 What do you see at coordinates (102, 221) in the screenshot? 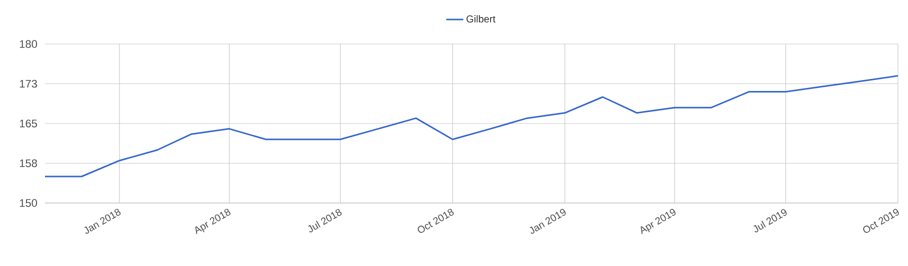
I see `x-tick-label: Jan 2018` at bounding box center [102, 221].